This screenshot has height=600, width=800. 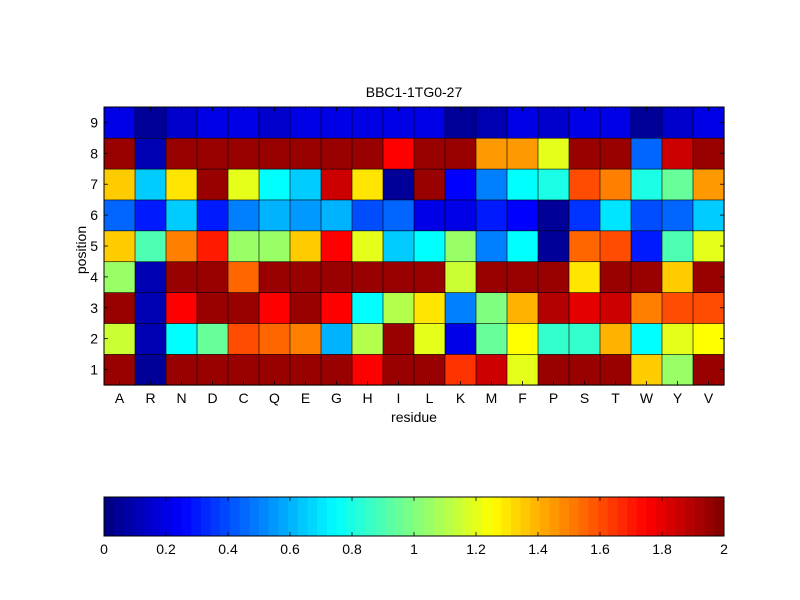 What do you see at coordinates (228, 549) in the screenshot?
I see `colorbar-tick-label: 0.4` at bounding box center [228, 549].